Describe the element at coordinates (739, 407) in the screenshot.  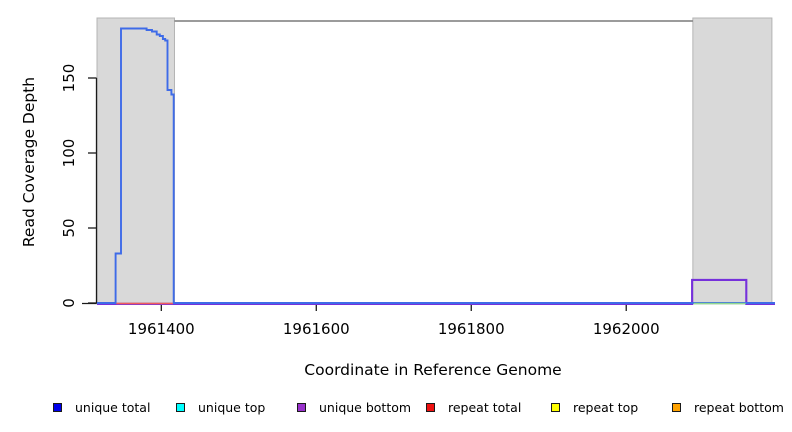
I see `legend-label: repeat bottom` at that location.